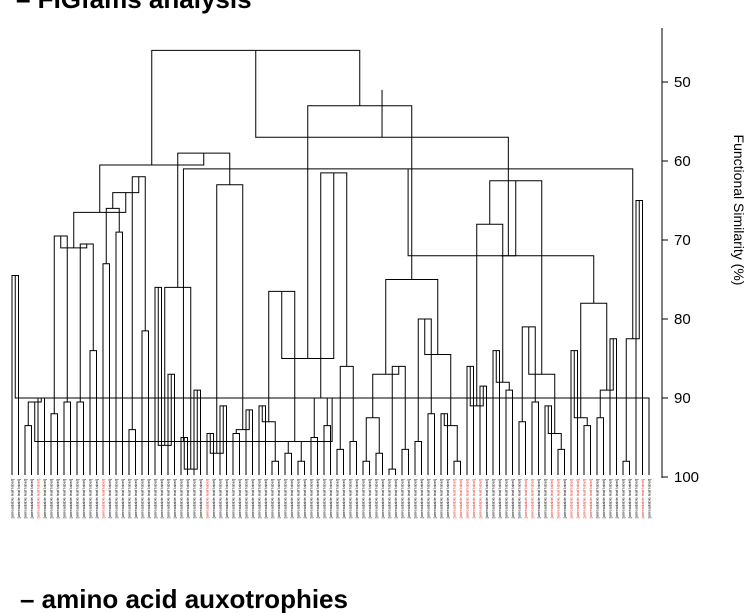 The width and height of the screenshot is (744, 613). What do you see at coordinates (682, 240) in the screenshot?
I see `y-tick-label: 70` at bounding box center [682, 240].